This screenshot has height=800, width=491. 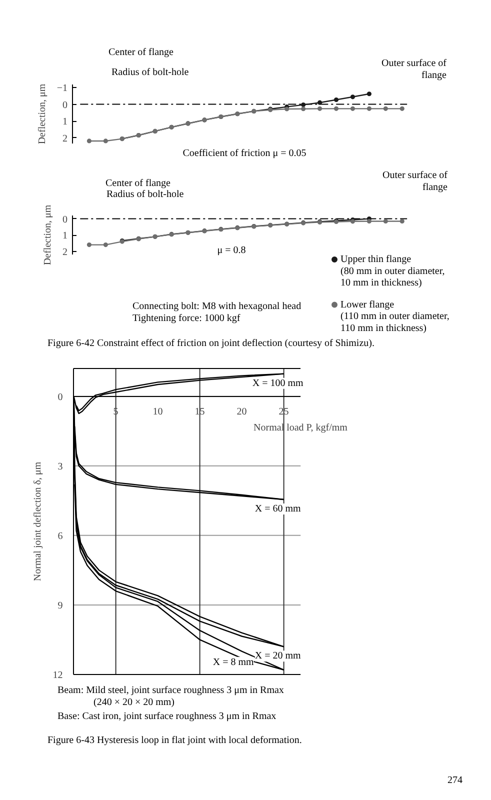 I want to click on y-axis-title: Normal joint deflection δ, μm, so click(x=38, y=522).